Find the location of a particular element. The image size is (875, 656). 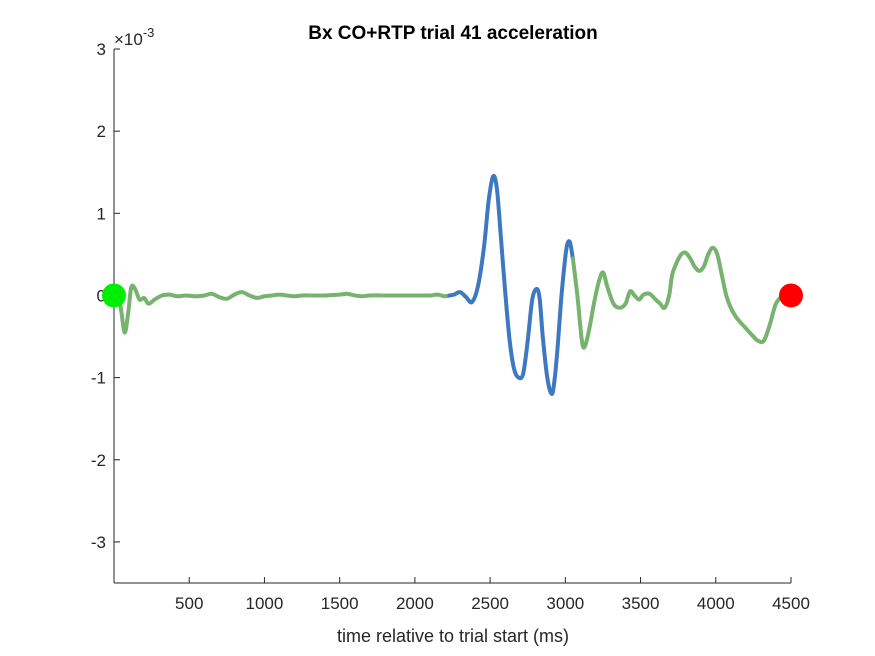

x-tick-label: 2500 is located at coordinates (490, 603).